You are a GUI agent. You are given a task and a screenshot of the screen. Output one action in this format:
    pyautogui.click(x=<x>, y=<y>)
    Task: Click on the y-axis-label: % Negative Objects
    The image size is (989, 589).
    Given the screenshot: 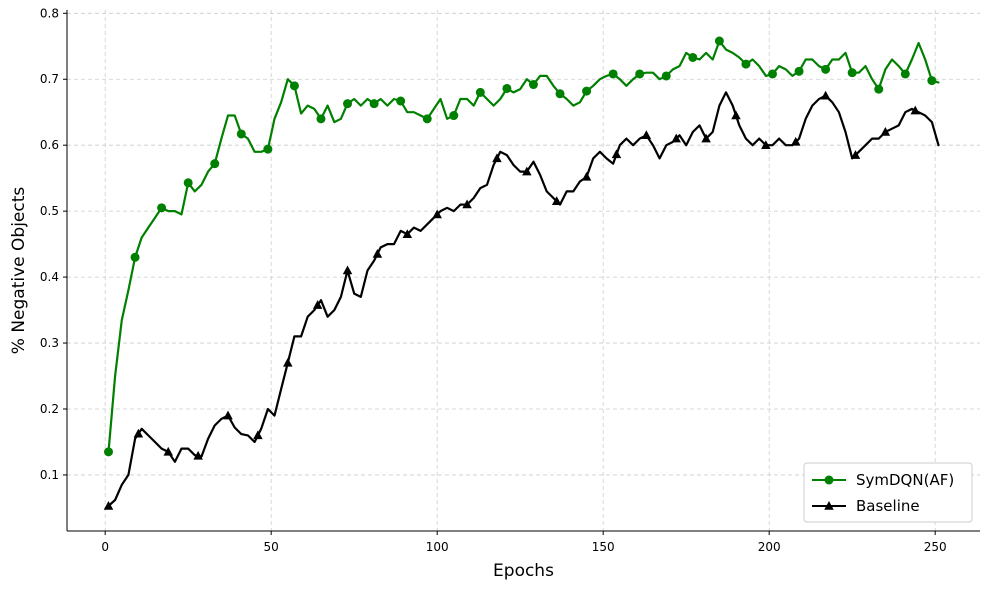 What is the action you would take?
    pyautogui.click(x=19, y=271)
    